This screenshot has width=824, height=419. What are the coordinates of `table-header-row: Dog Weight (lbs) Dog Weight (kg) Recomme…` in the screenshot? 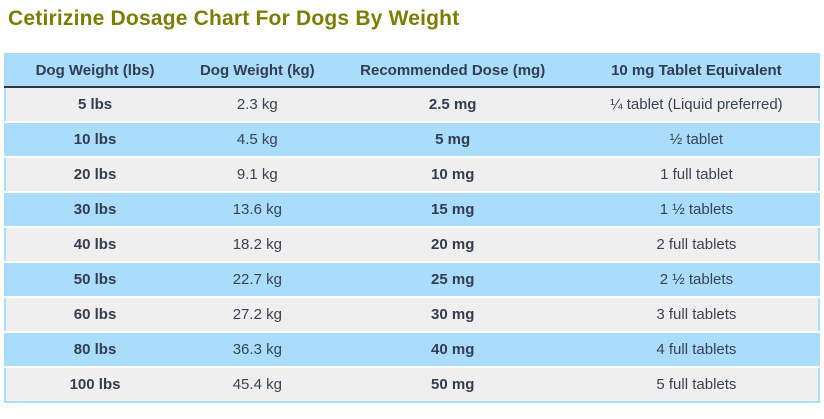 It's located at (412, 71).